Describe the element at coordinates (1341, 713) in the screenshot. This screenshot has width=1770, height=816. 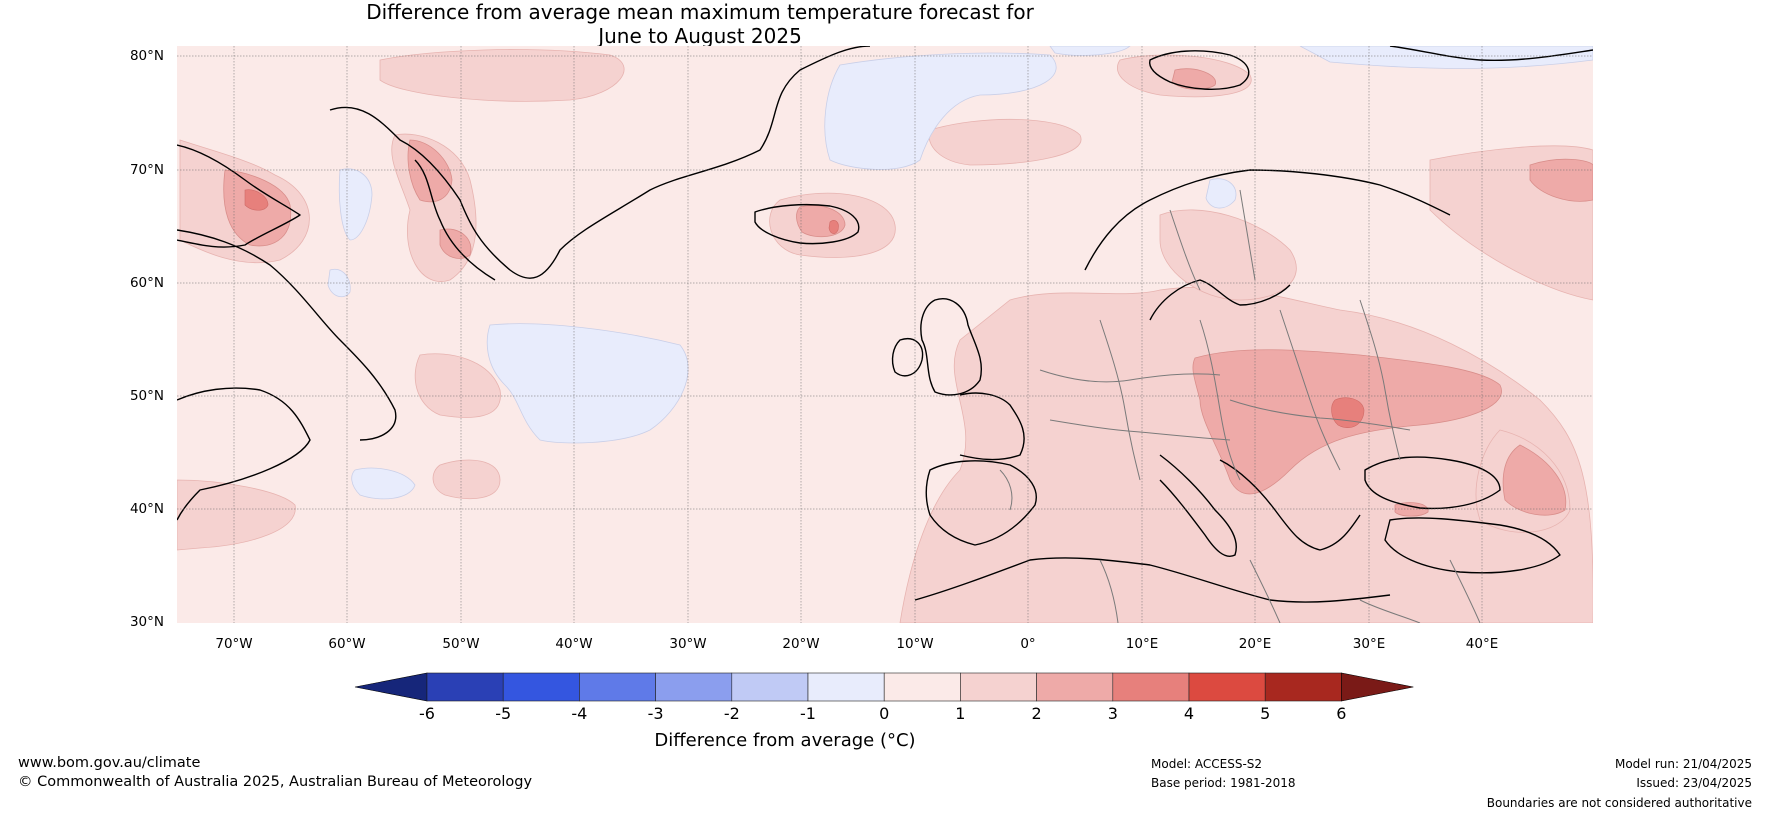
I see `colorbar-tick-label: 6` at that location.